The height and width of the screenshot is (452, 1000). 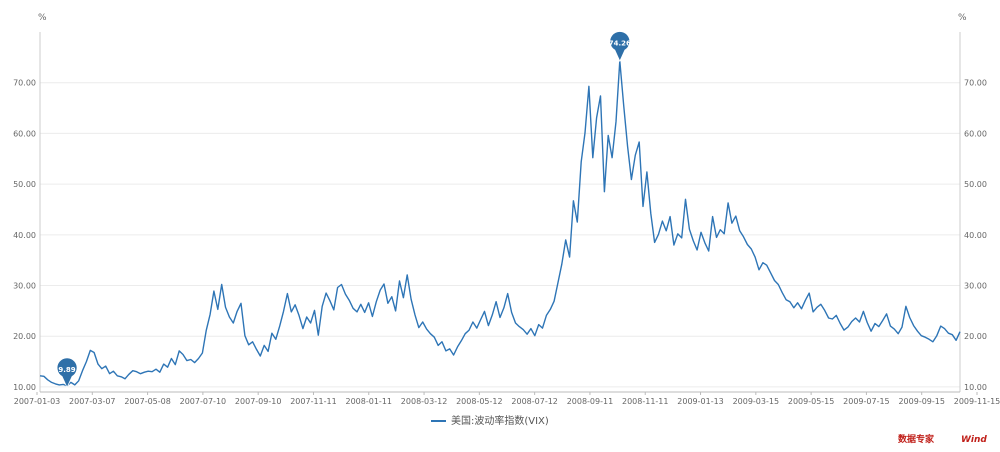 What do you see at coordinates (975, 286) in the screenshot?
I see `y-tick-label-right: 30.00` at bounding box center [975, 286].